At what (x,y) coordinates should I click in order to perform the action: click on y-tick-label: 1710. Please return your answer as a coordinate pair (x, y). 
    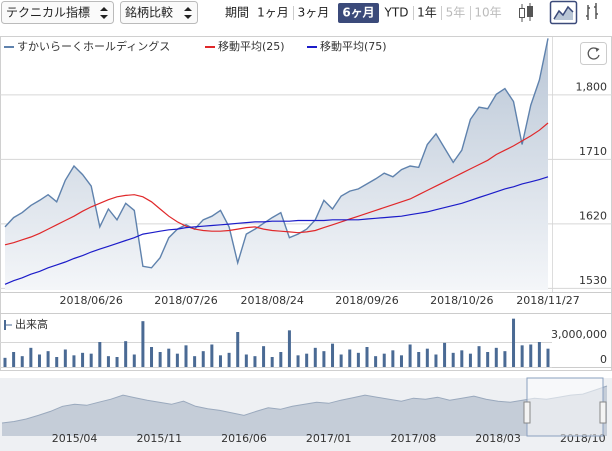
    Looking at the image, I should click on (593, 151).